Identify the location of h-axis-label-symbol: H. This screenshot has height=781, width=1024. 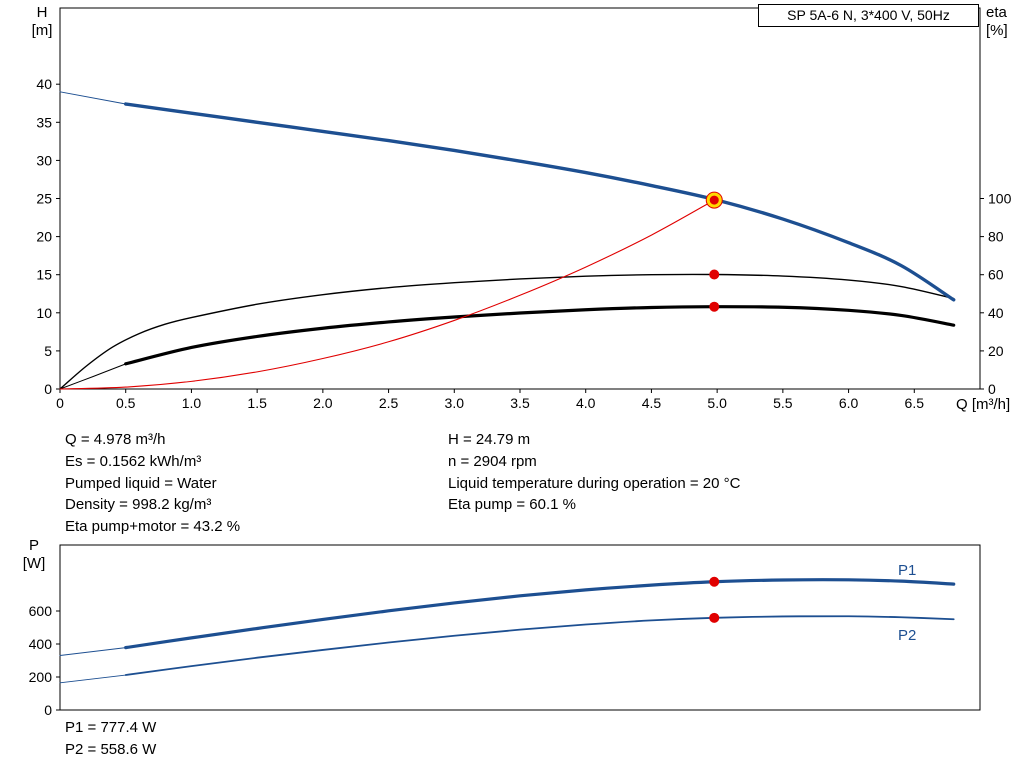
(42, 12).